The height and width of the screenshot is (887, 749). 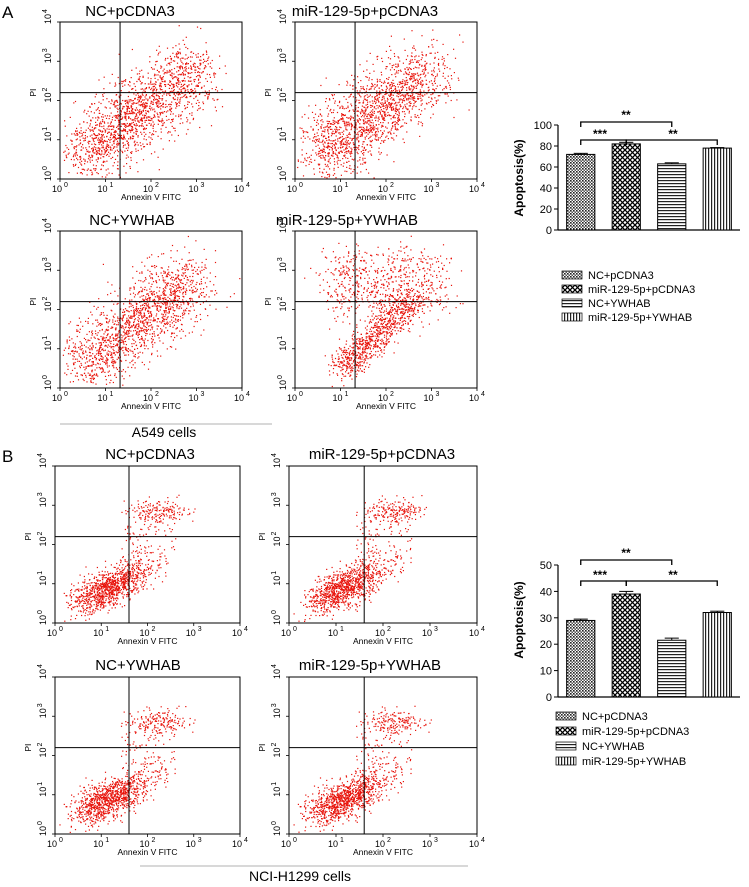 What do you see at coordinates (483, 185) in the screenshot?
I see `flow-xtick-exp: 4` at bounding box center [483, 185].